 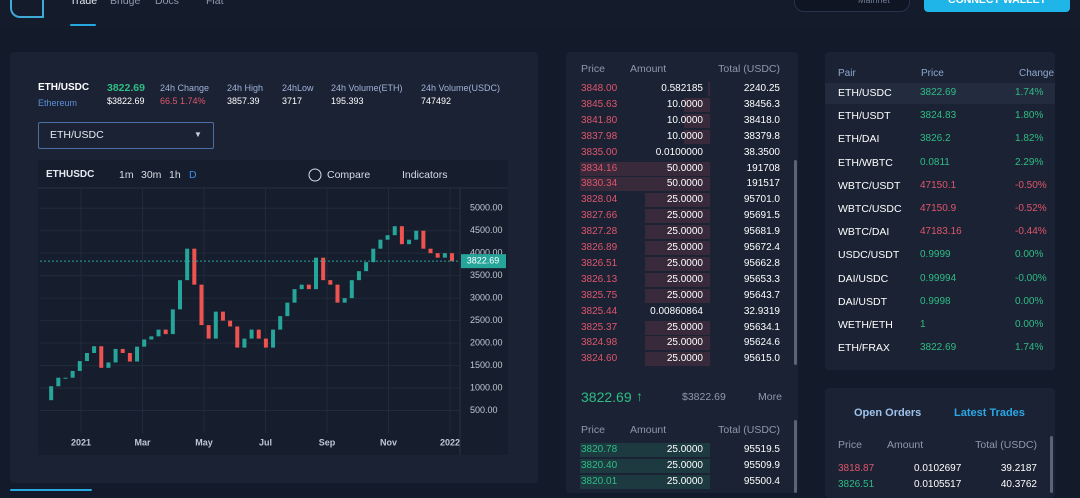 What do you see at coordinates (989, 413) in the screenshot?
I see `orders-tab: Latest Trades` at bounding box center [989, 413].